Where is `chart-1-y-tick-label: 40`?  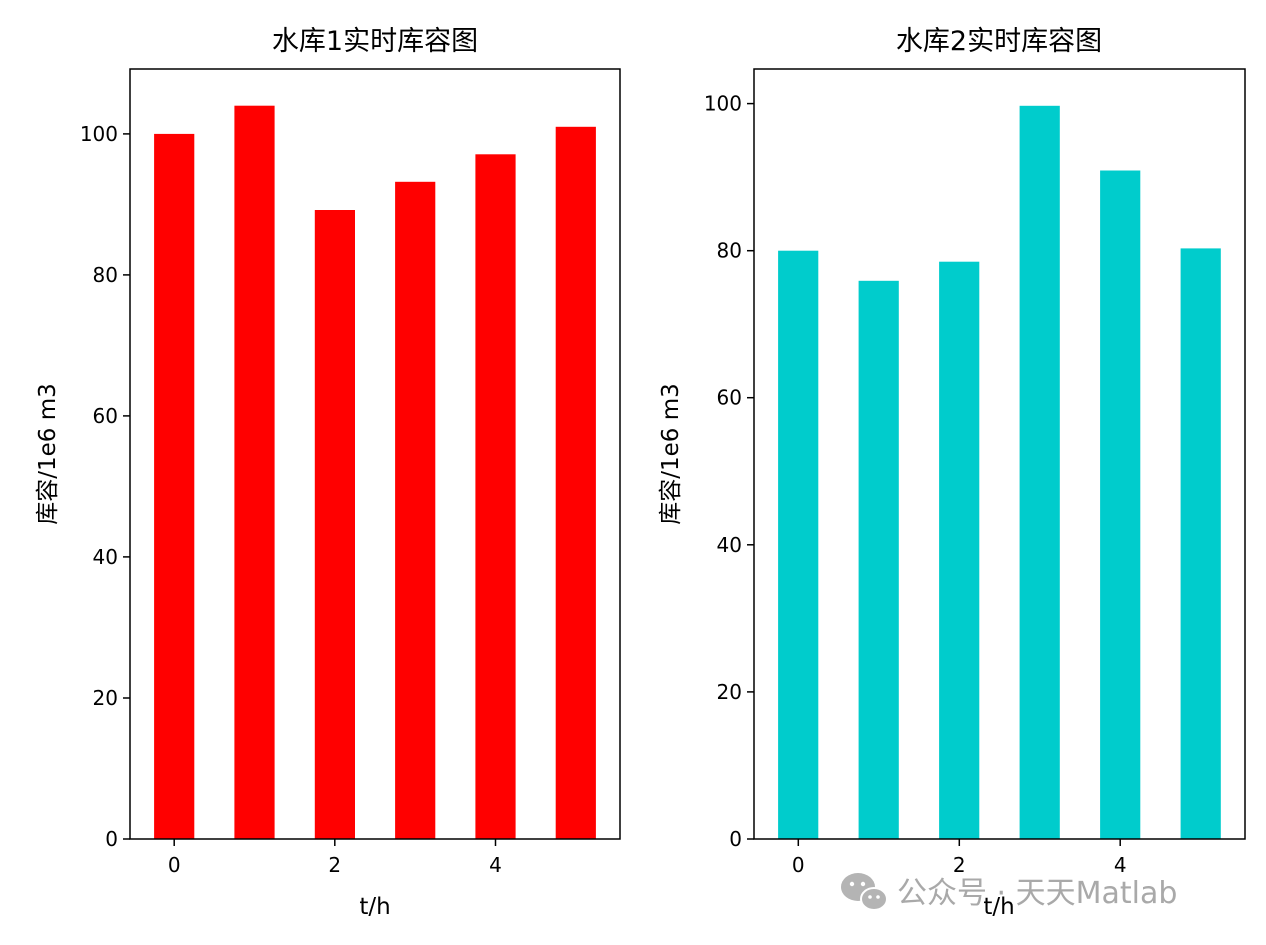
chart-1-y-tick-label: 40 is located at coordinates (105, 557).